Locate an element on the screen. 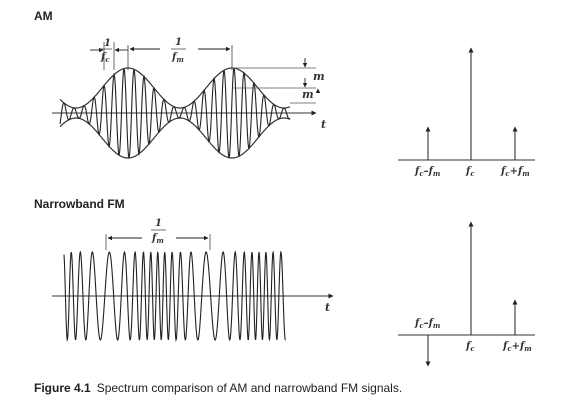  am-spectrum-label-lsb: fc–fm is located at coordinates (427, 172).